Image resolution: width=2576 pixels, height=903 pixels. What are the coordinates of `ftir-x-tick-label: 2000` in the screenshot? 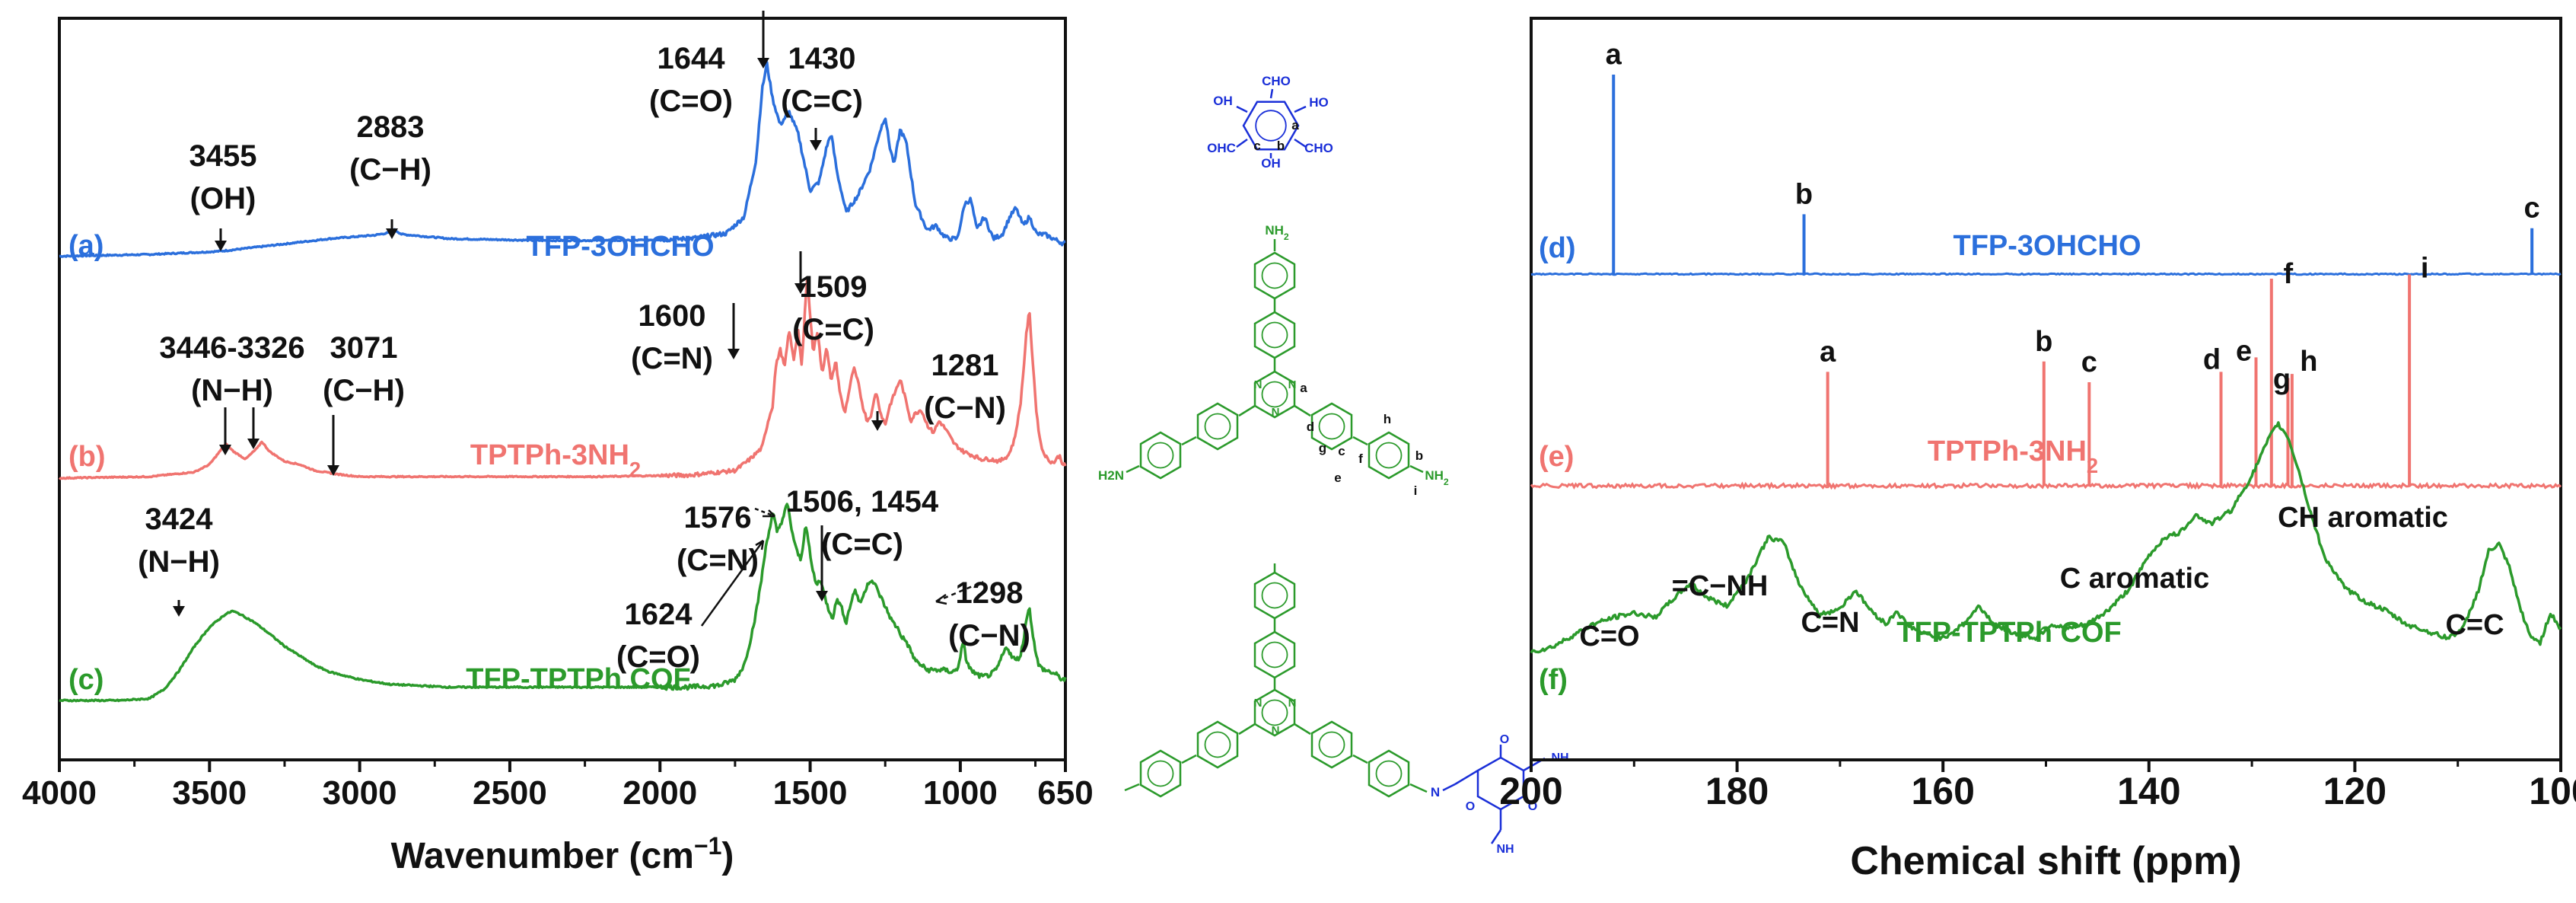 It's located at (660, 793).